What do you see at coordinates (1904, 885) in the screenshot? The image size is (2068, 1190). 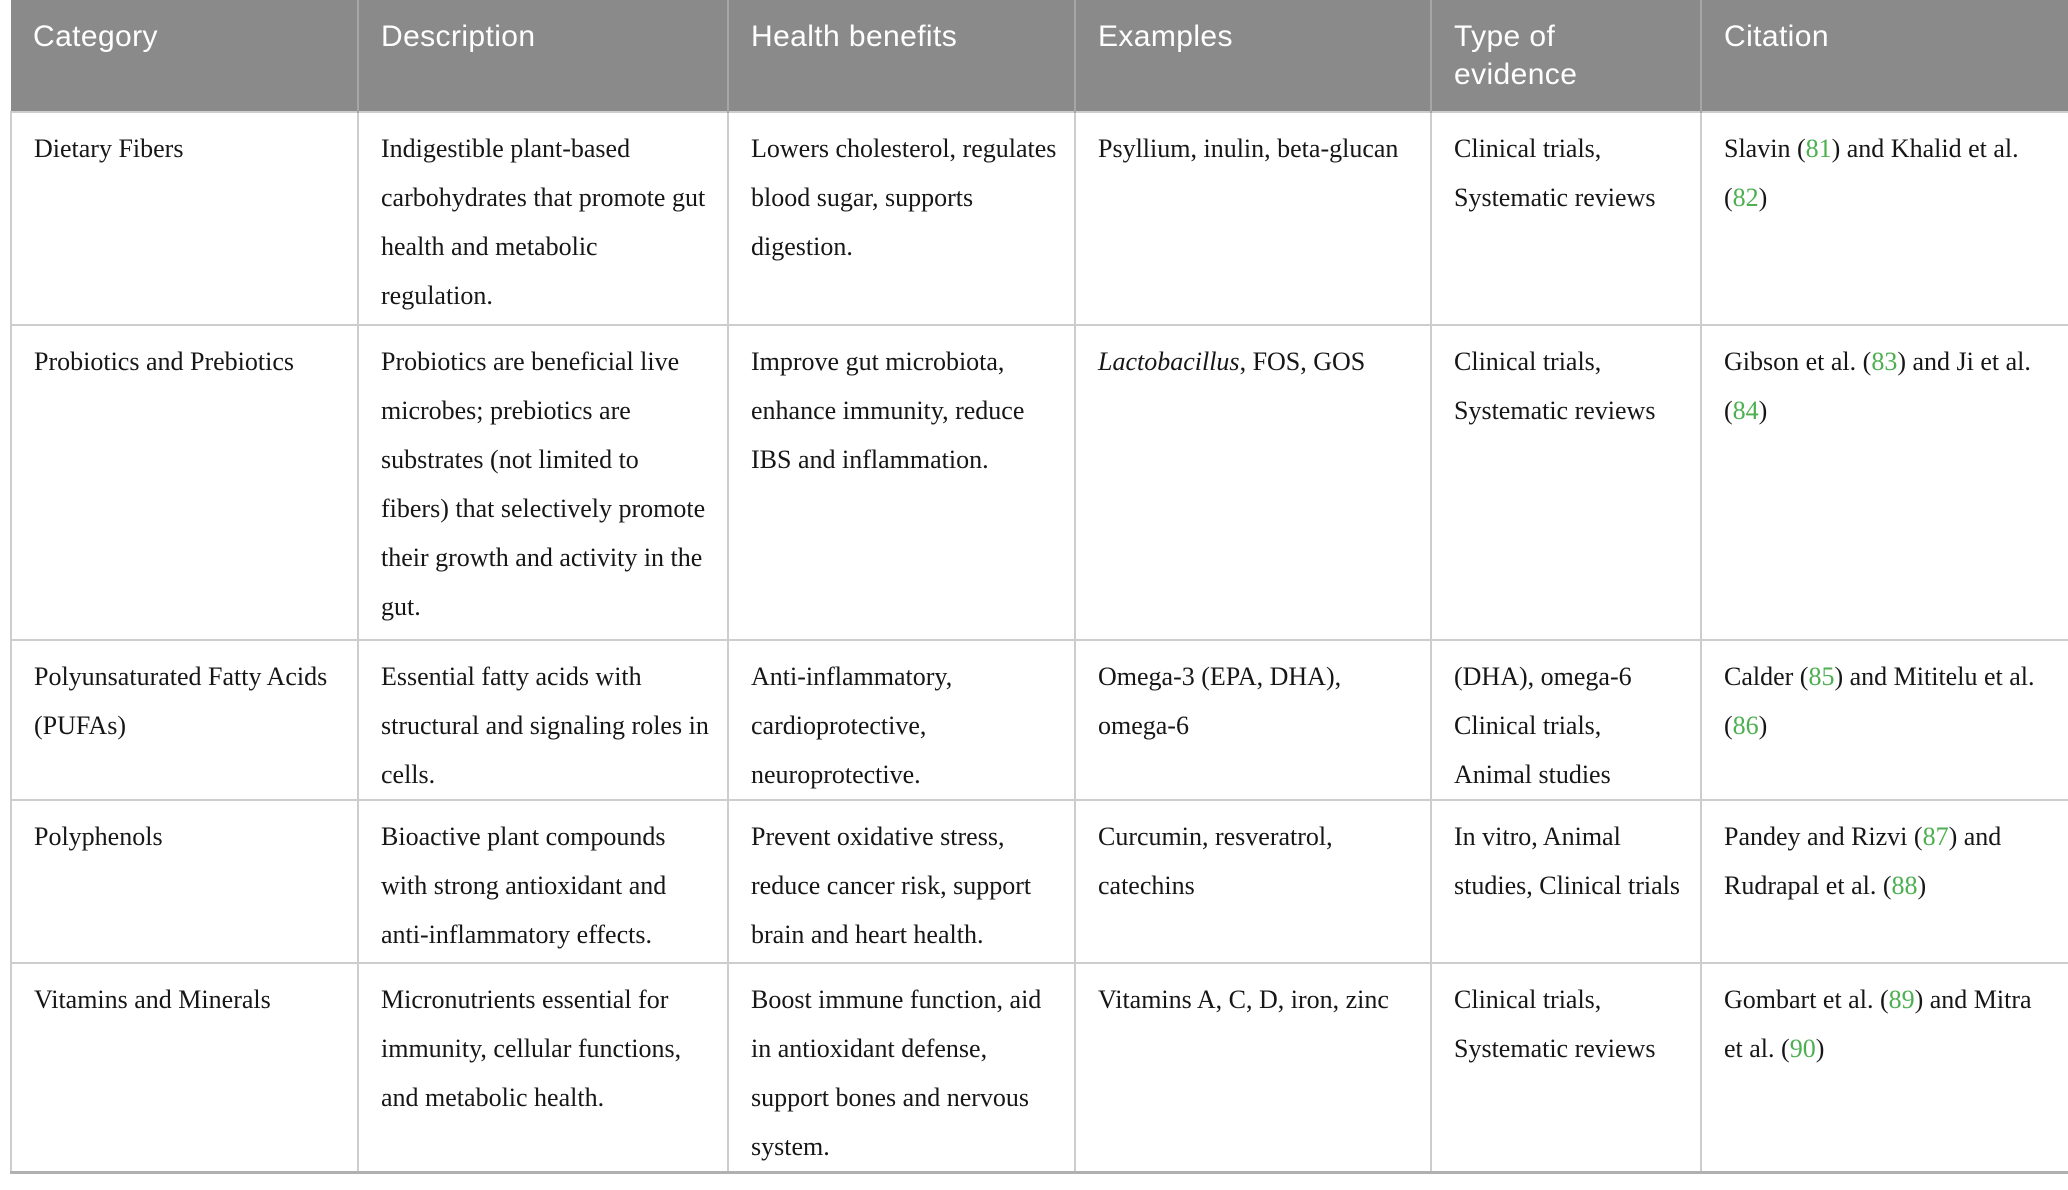 I see `citation-ref-link: 88` at bounding box center [1904, 885].